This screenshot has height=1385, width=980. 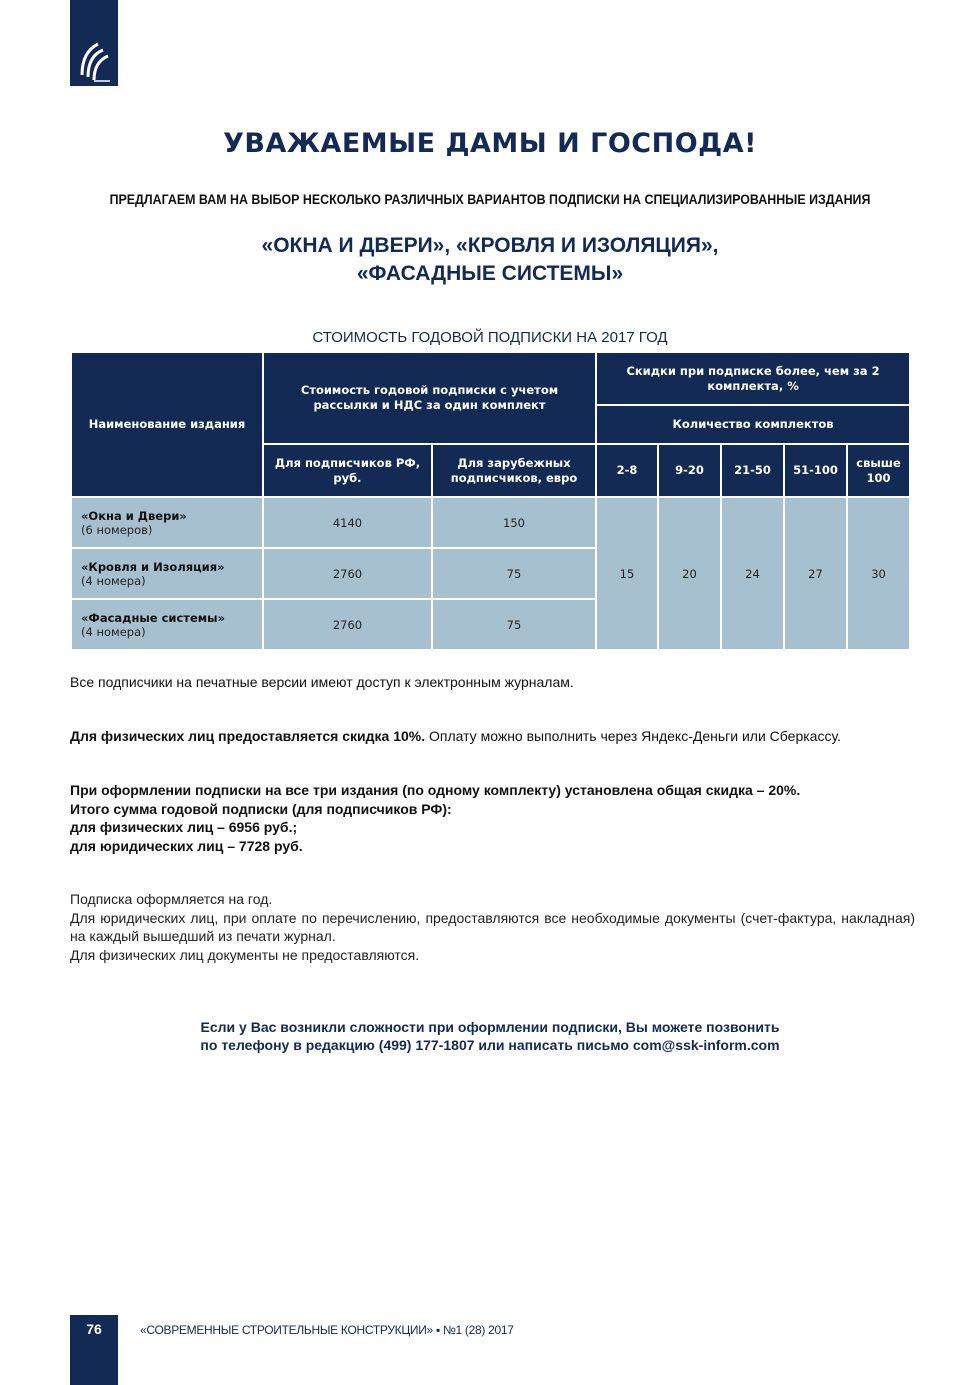 I want to click on discount: 20, so click(x=689, y=573).